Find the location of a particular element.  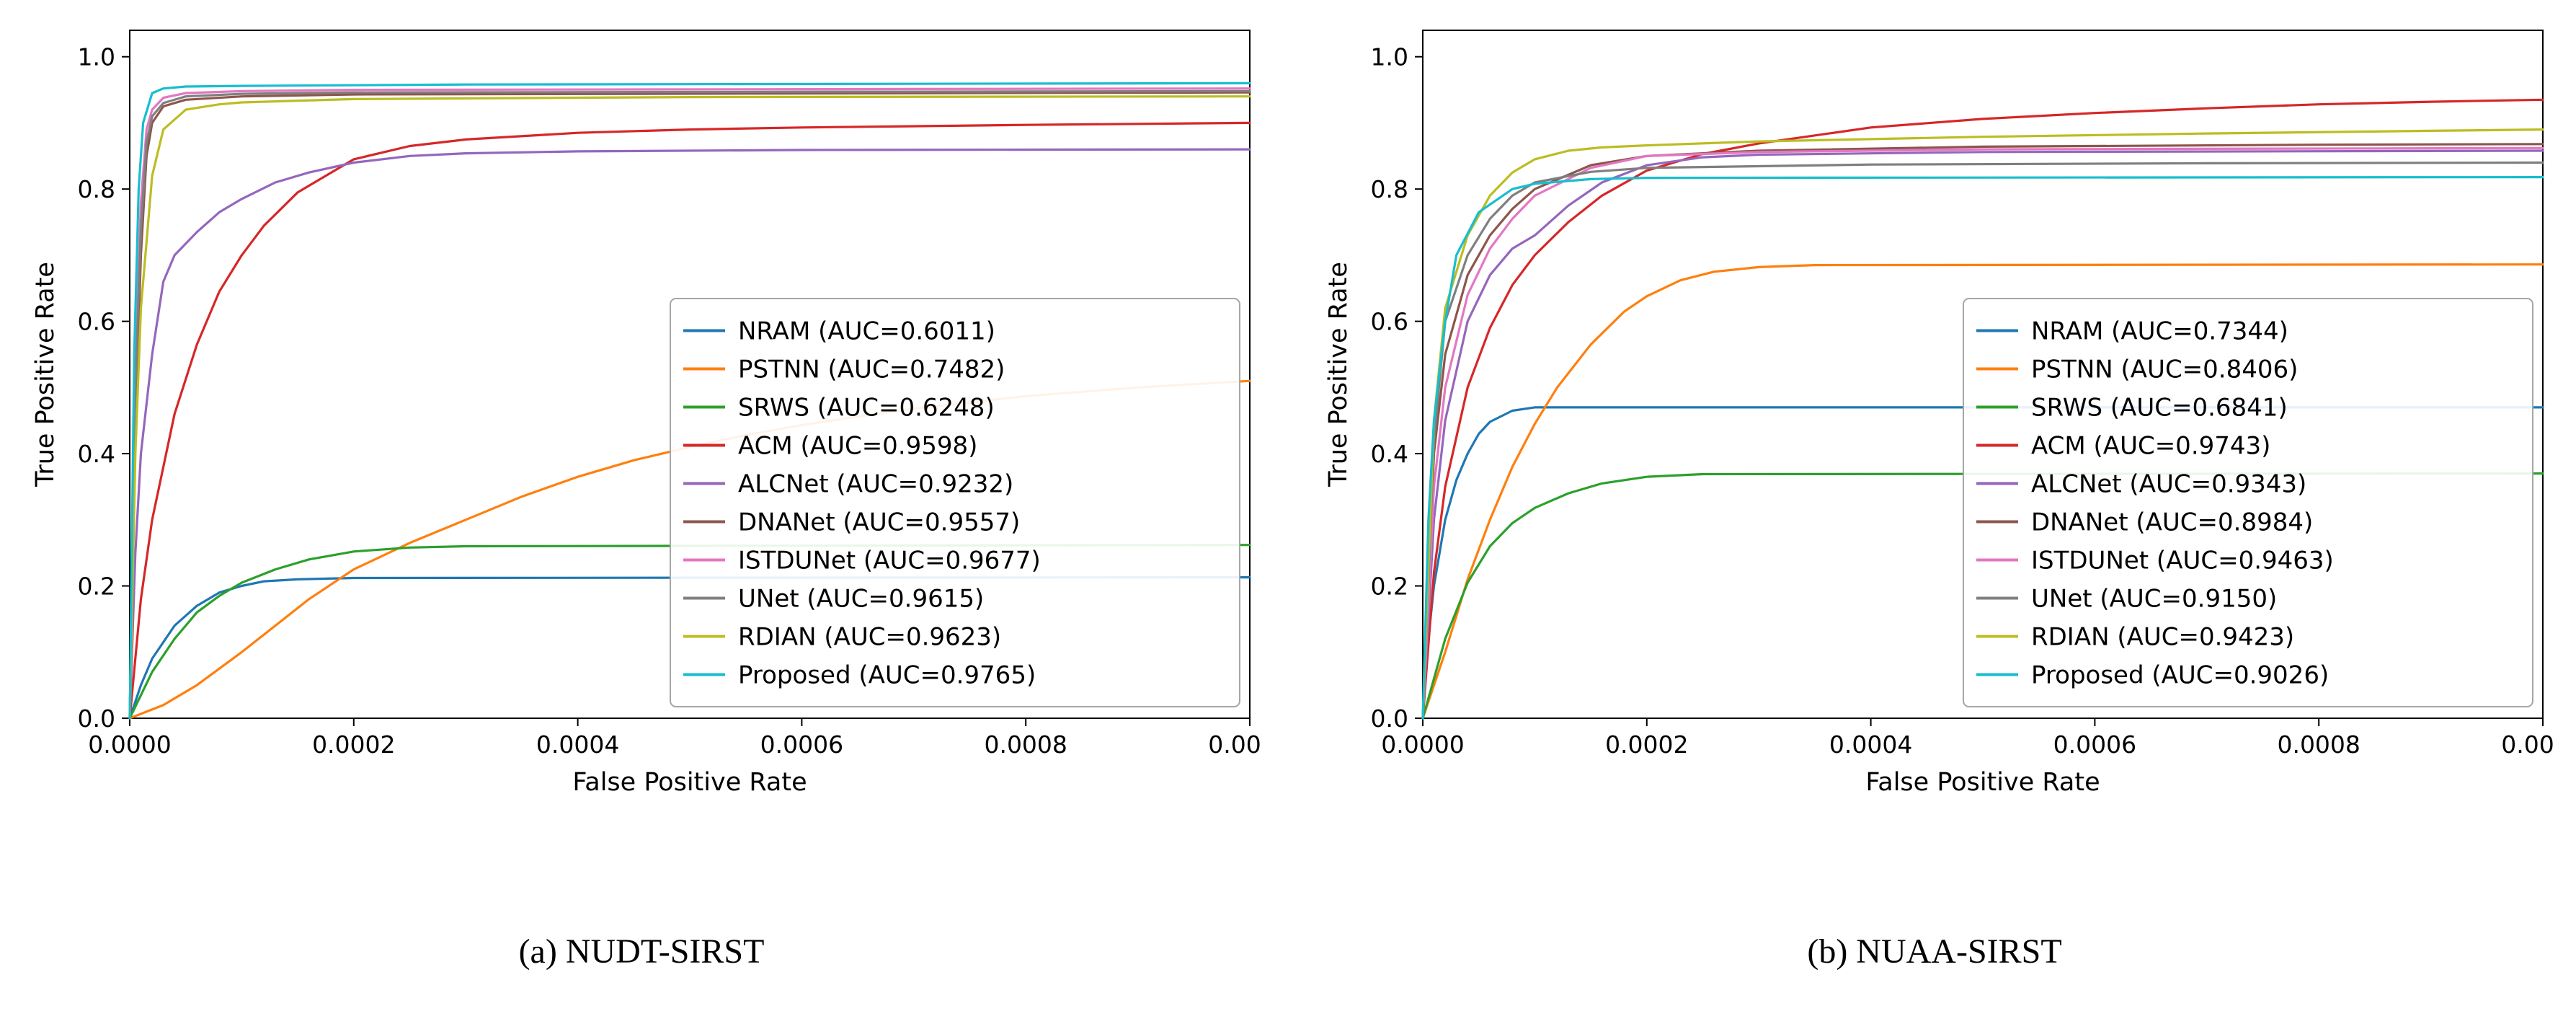

caption-a: (a) NUDT-SIRST is located at coordinates (641, 951).